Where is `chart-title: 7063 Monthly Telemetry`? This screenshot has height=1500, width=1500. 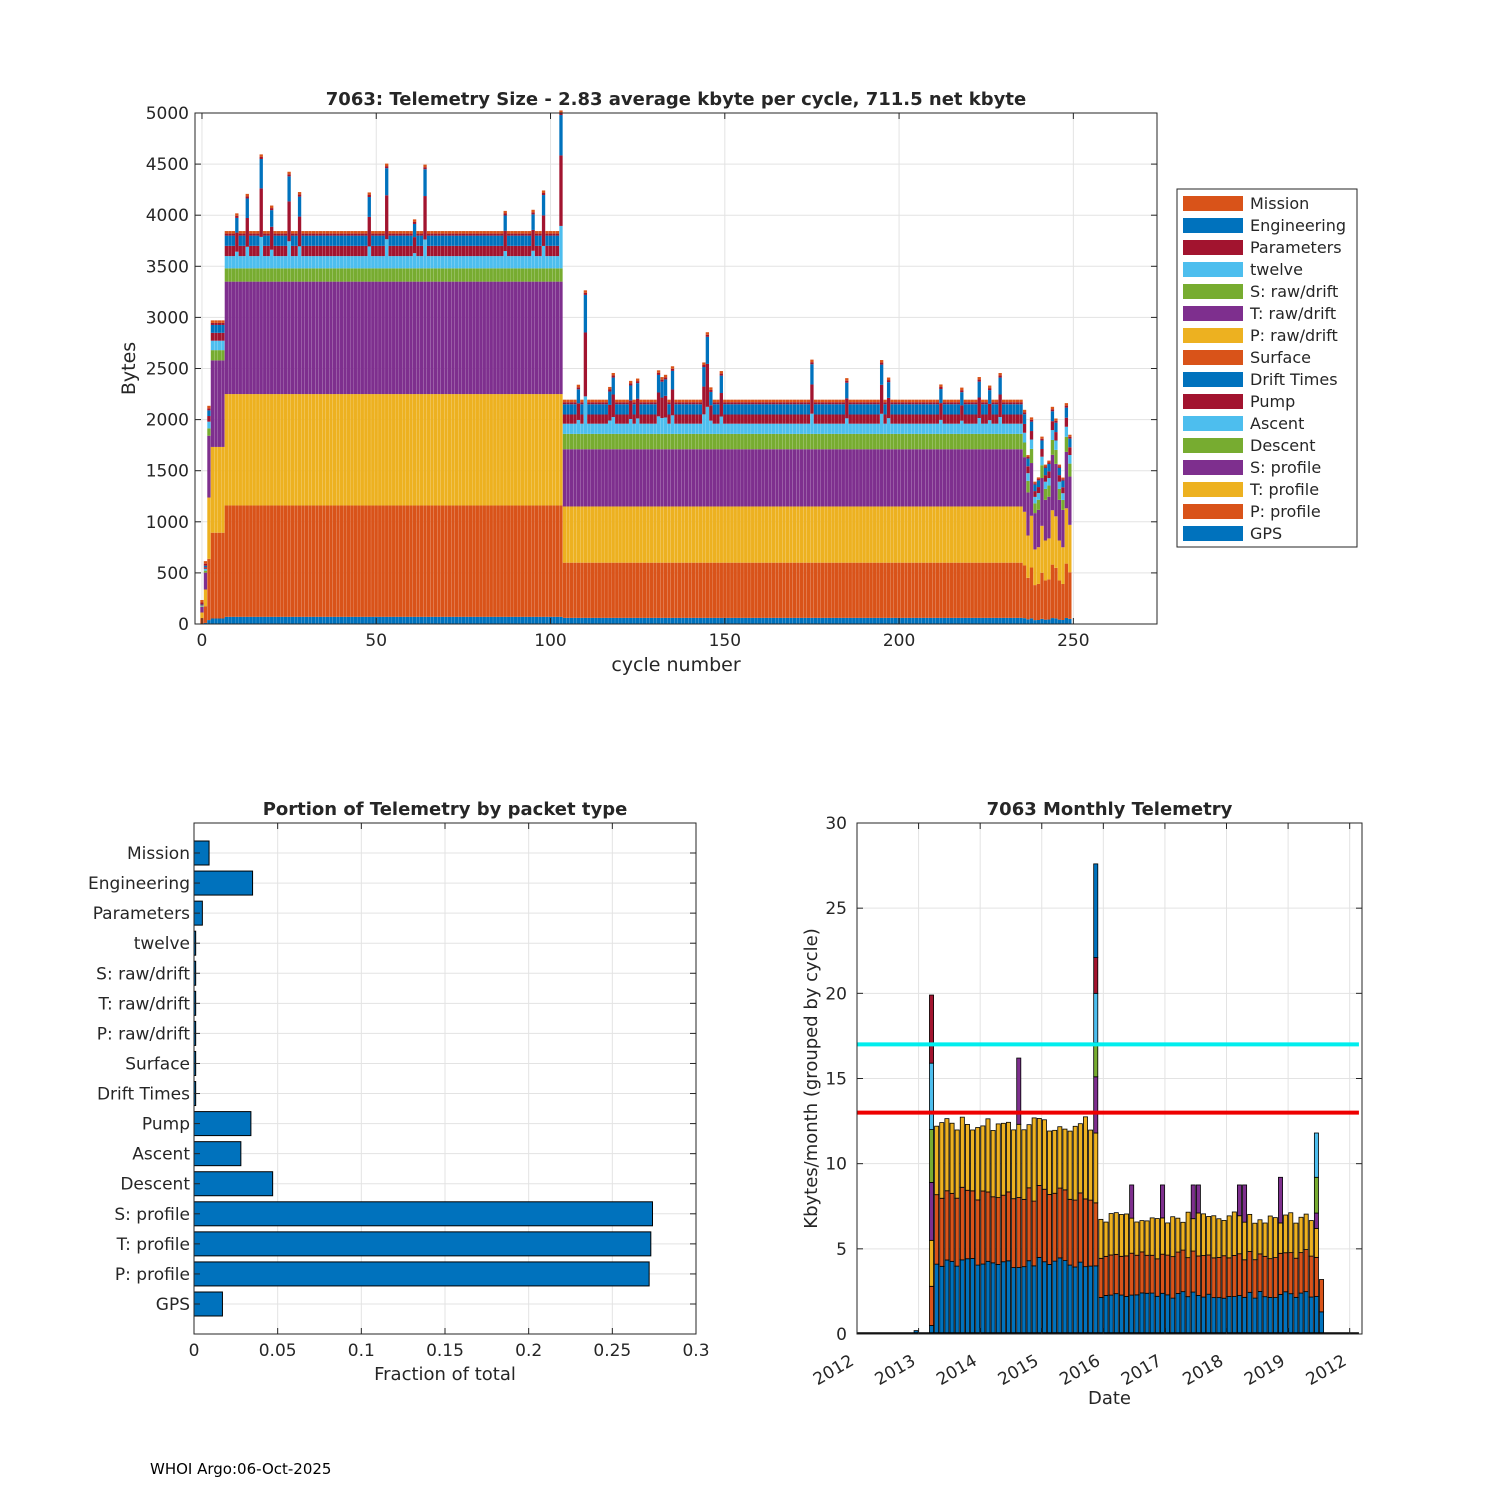 chart-title: 7063 Monthly Telemetry is located at coordinates (1110, 809).